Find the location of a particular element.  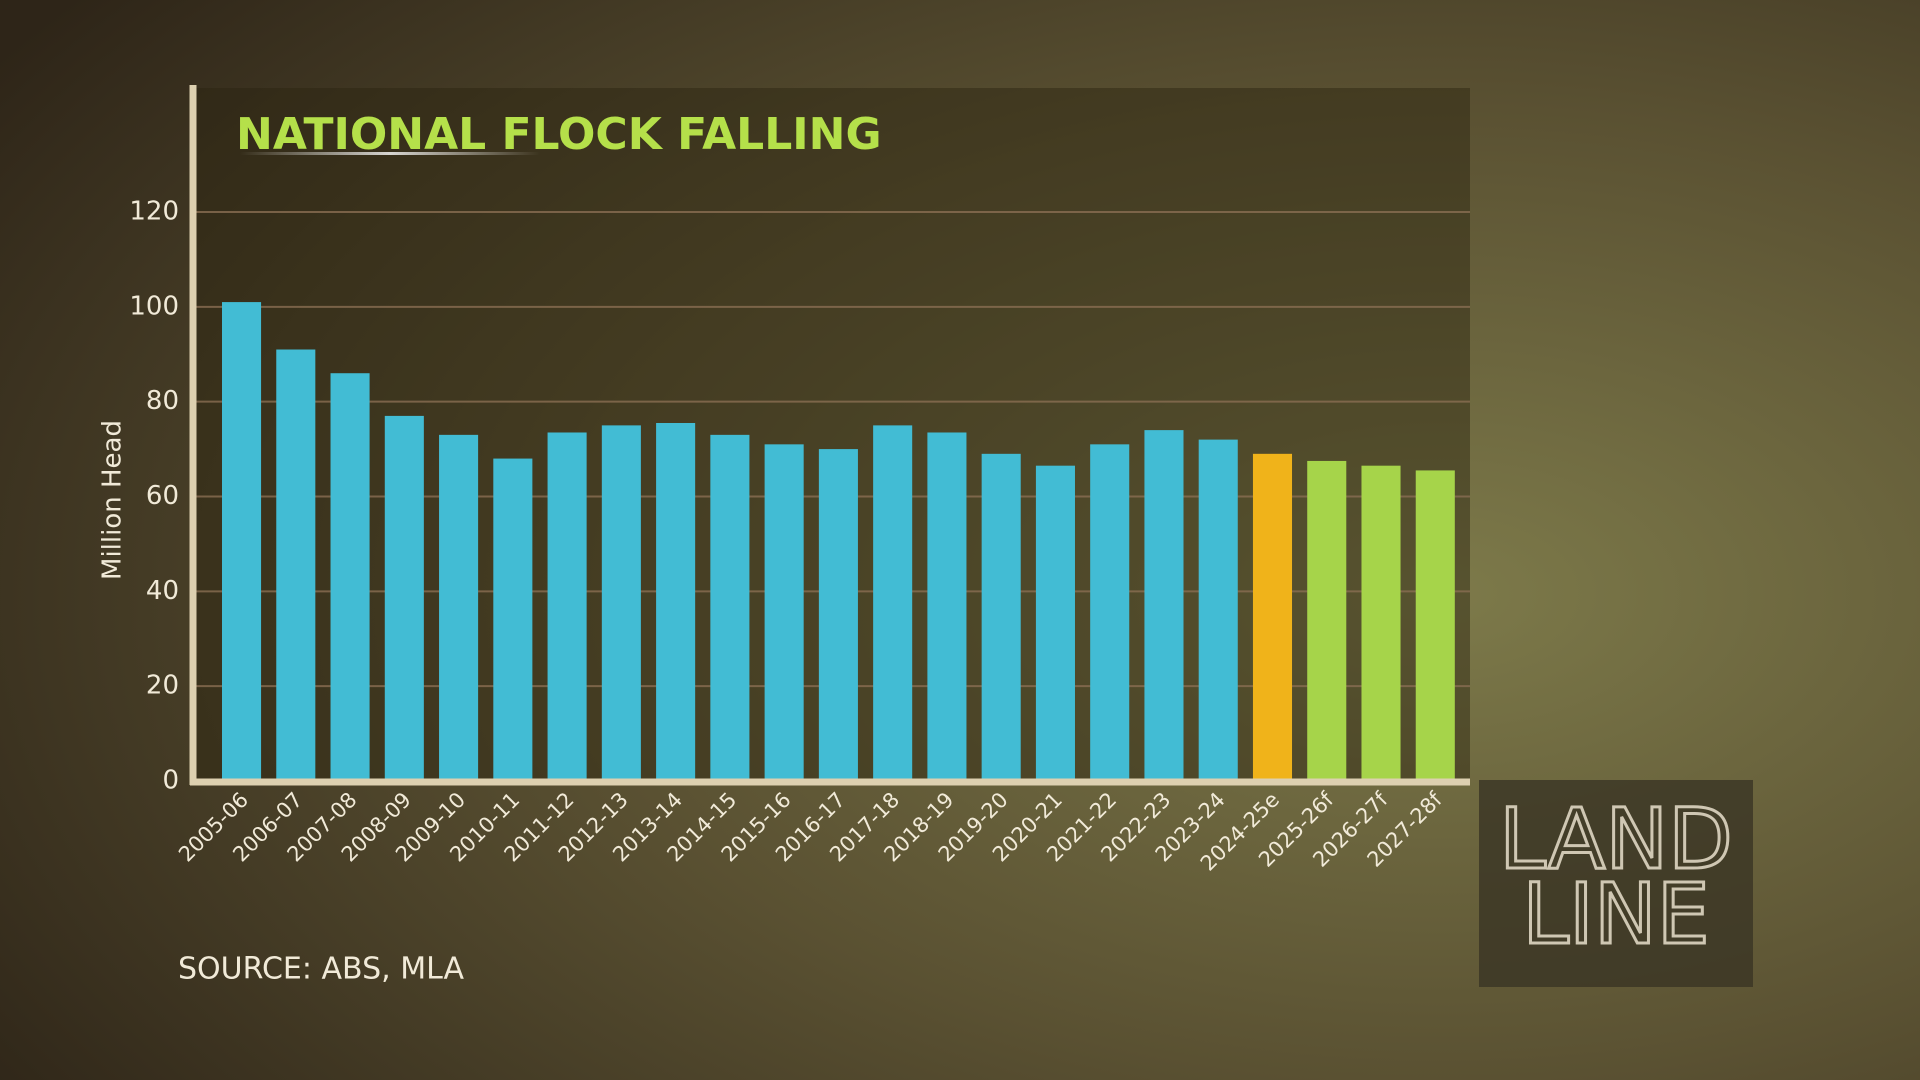

logo-box is located at coordinates (1616, 883).